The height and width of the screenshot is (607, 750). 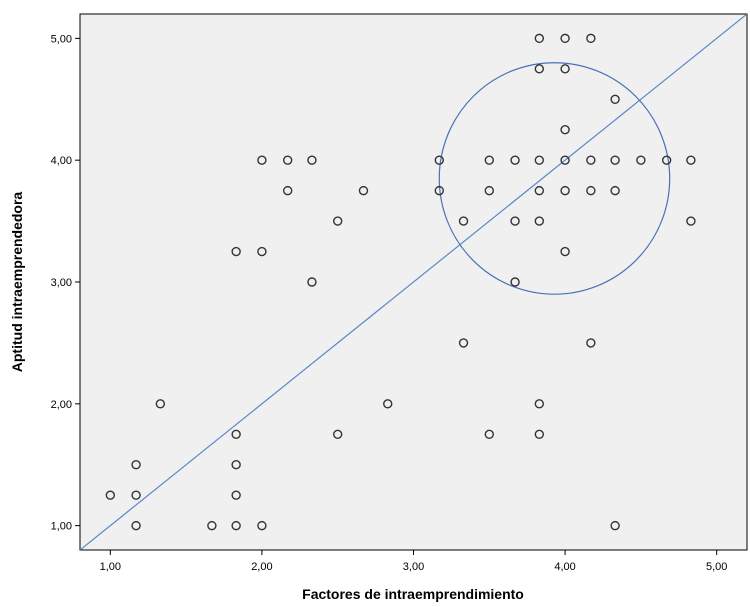 I want to click on y-axis-title: Aptitud intraemprendedora, so click(x=17, y=282).